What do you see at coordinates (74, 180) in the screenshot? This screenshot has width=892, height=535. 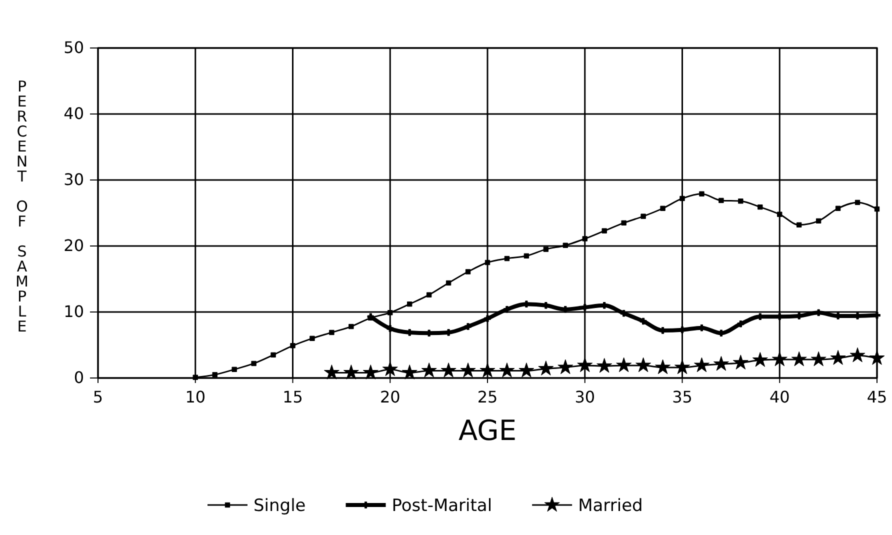 I see `y-tick-label: 30` at bounding box center [74, 180].